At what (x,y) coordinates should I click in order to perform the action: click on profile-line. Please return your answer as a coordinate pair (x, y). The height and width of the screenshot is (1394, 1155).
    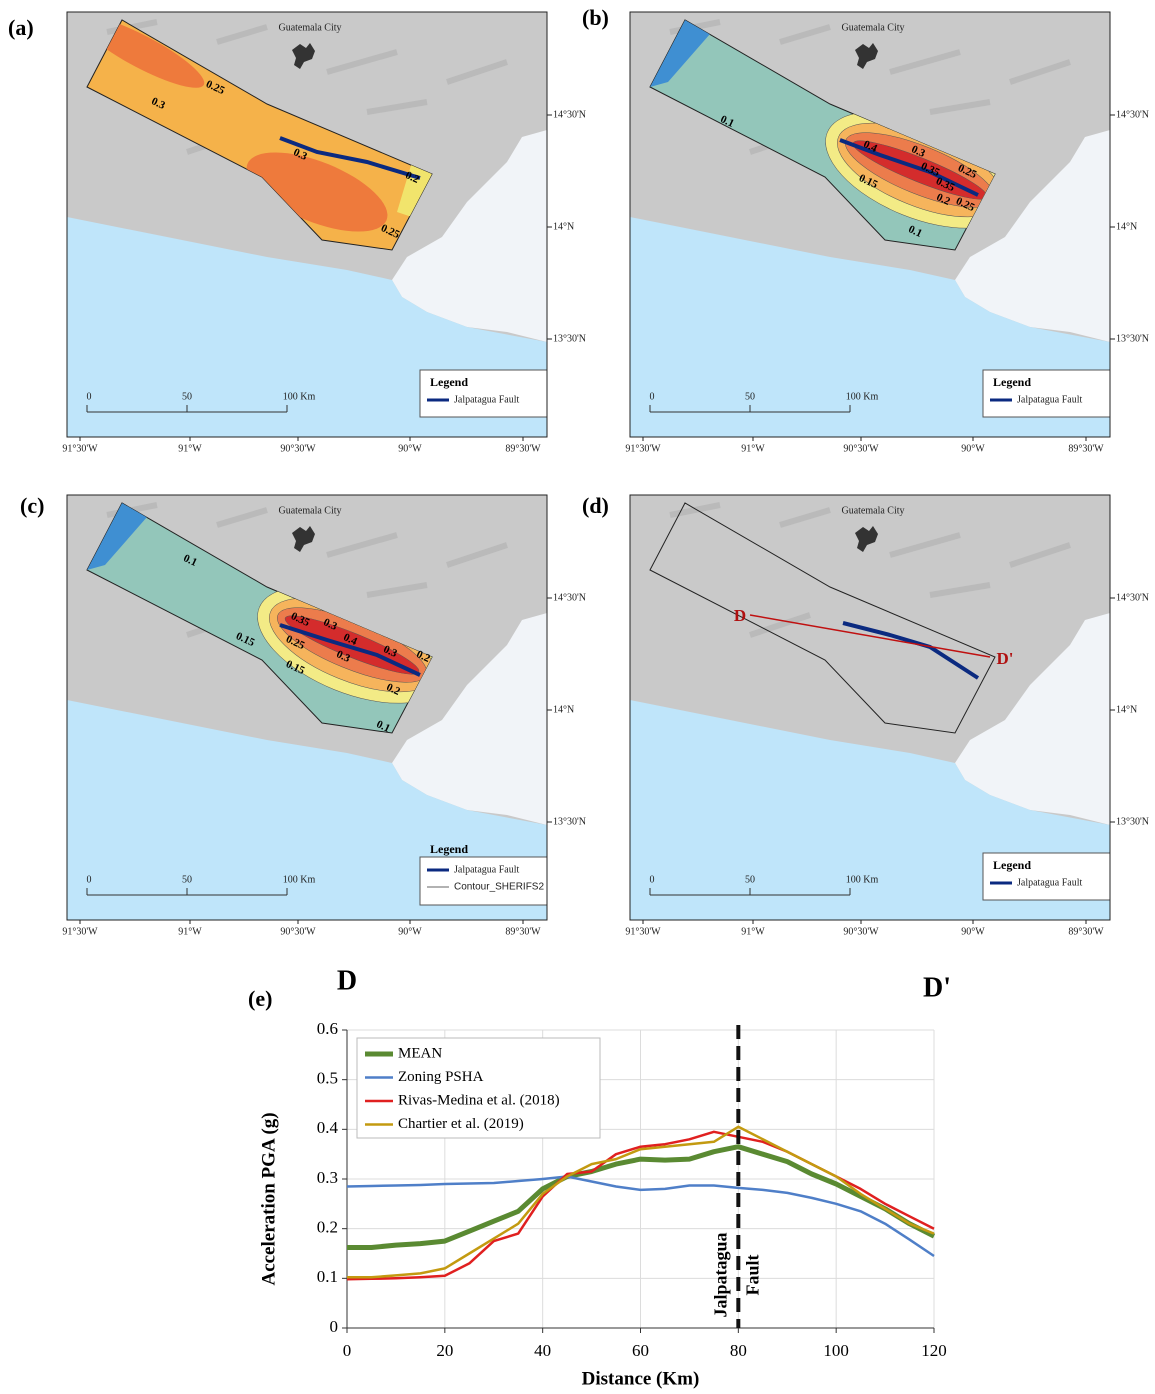
    Looking at the image, I should click on (870, 636).